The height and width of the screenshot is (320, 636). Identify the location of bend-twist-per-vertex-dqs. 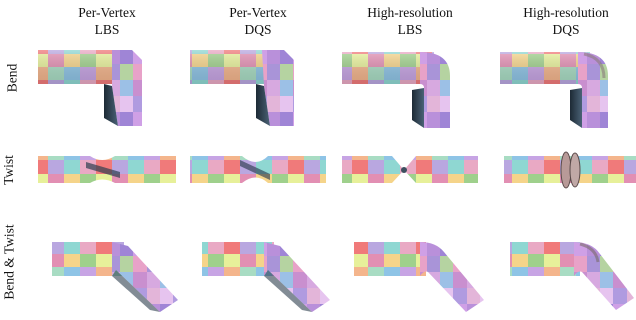
(266, 277).